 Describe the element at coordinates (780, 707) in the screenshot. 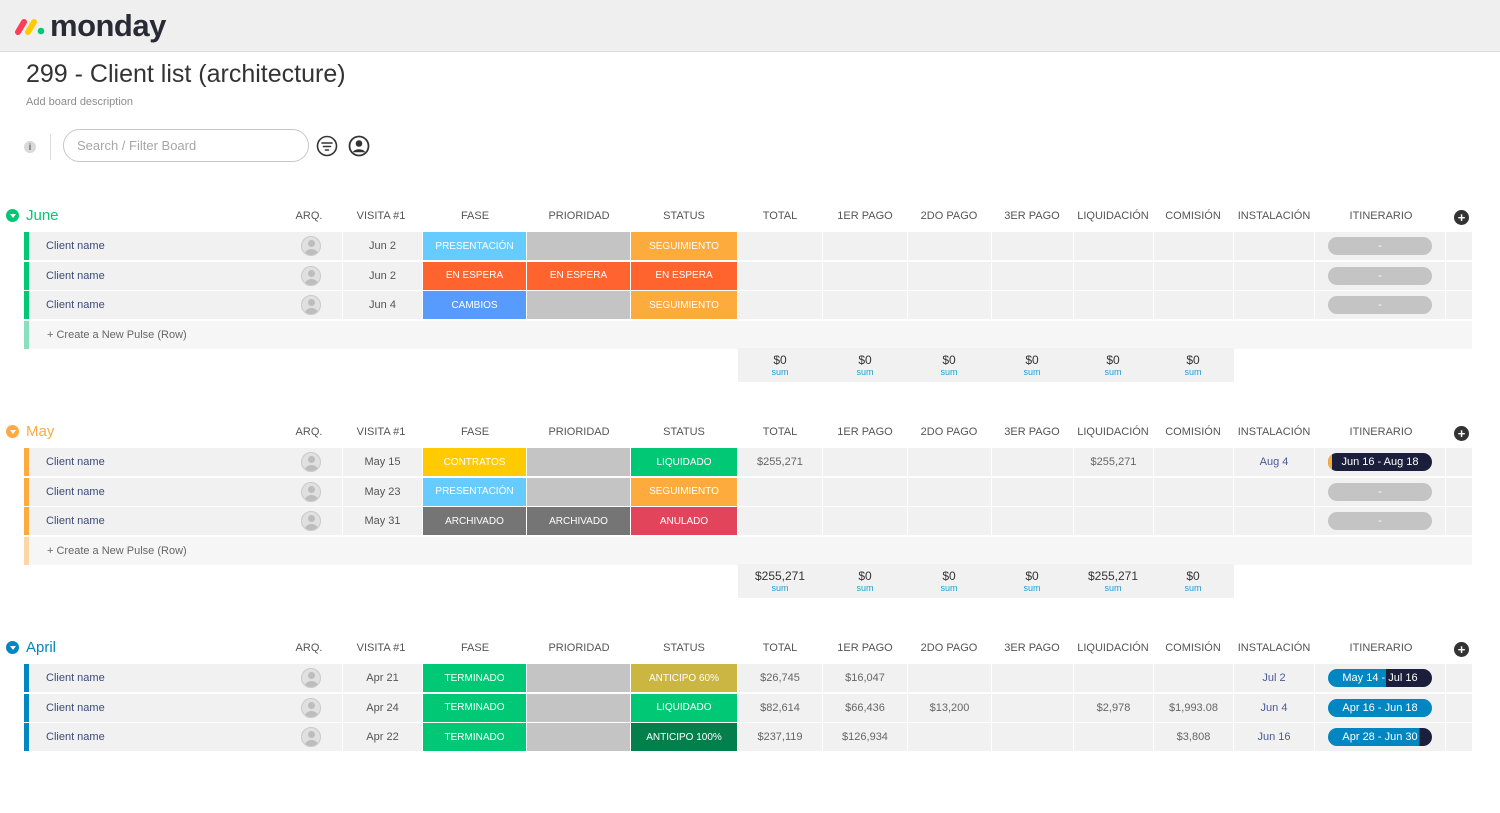

I see `total-cell: $82,614` at that location.